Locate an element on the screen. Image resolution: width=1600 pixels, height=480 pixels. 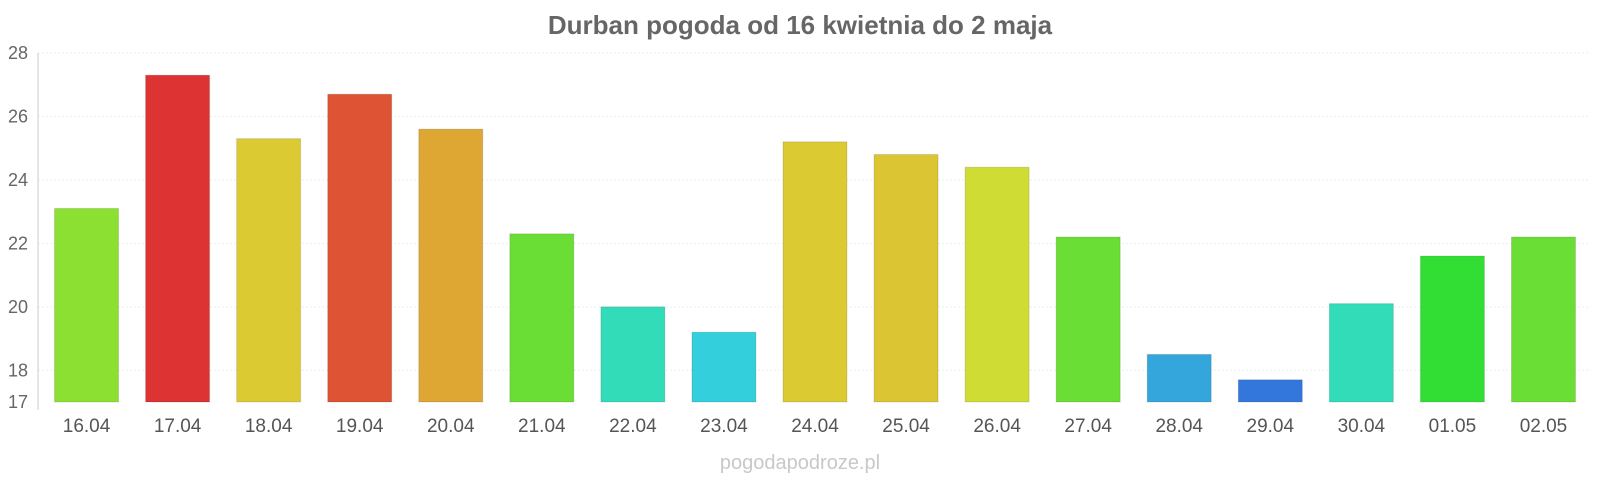
x-tick-label: 01.05 is located at coordinates (1453, 426).